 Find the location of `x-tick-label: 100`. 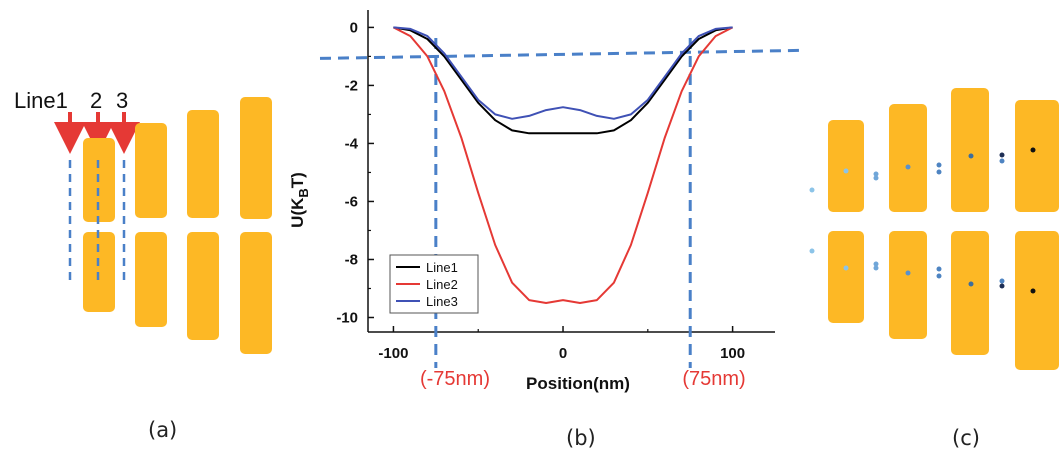

x-tick-label: 100 is located at coordinates (732, 353).